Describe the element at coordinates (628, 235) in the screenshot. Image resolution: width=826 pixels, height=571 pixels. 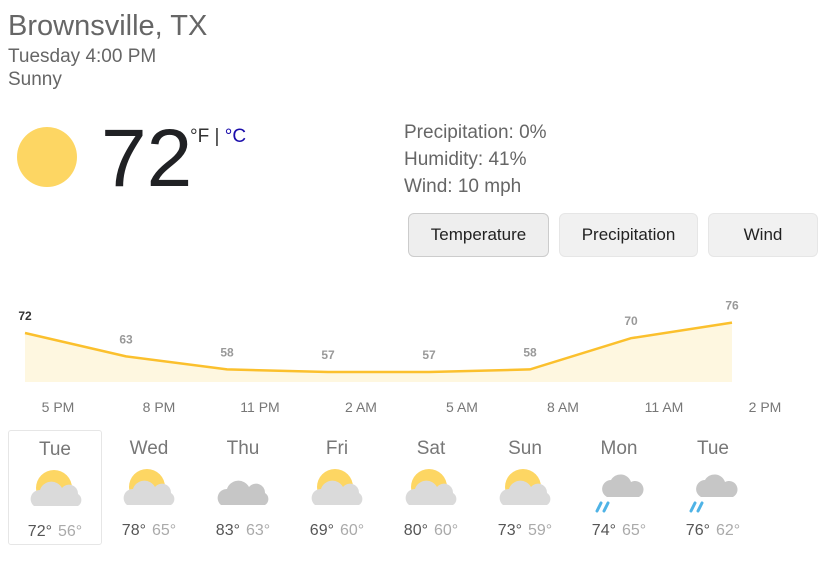
I see `tab-precipitation: Precipitation` at that location.